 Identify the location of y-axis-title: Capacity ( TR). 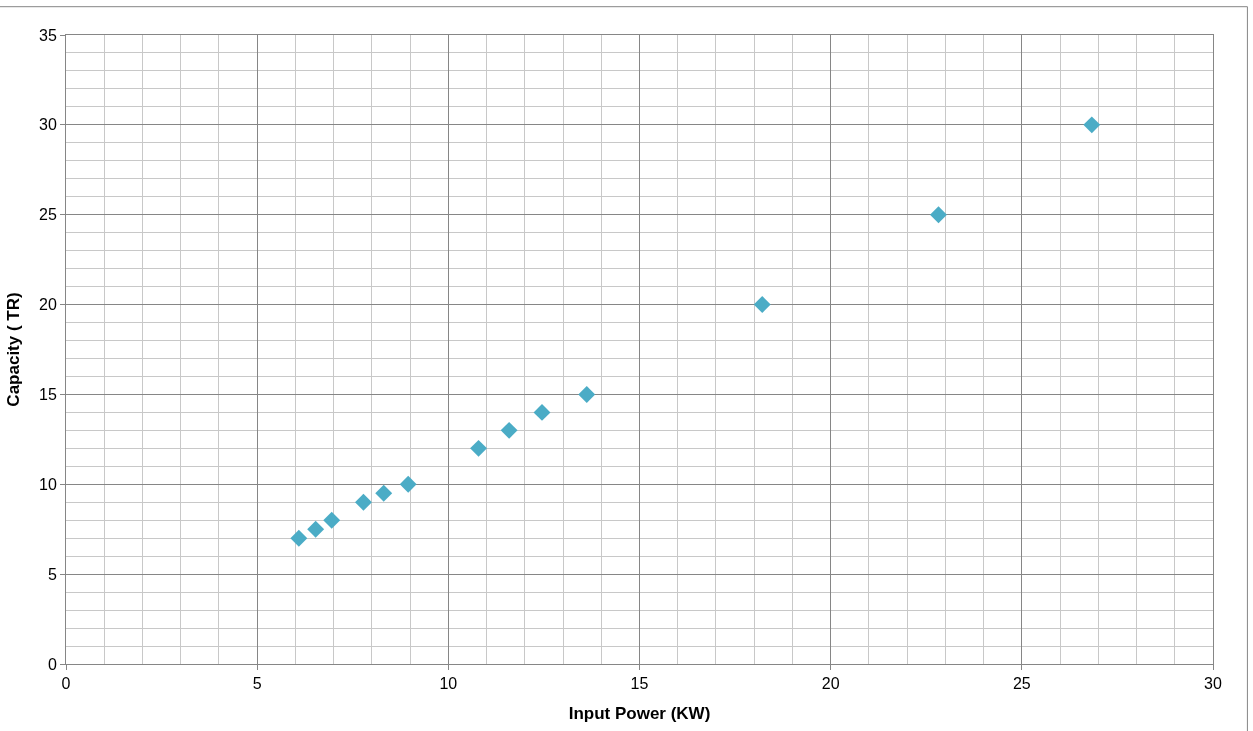
(13, 349).